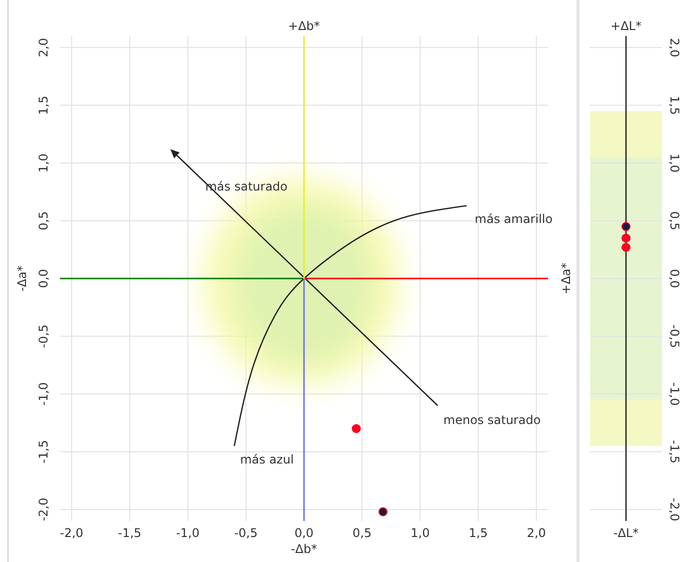 The height and width of the screenshot is (562, 686). I want to click on x-tick-label: -2,0, so click(72, 533).